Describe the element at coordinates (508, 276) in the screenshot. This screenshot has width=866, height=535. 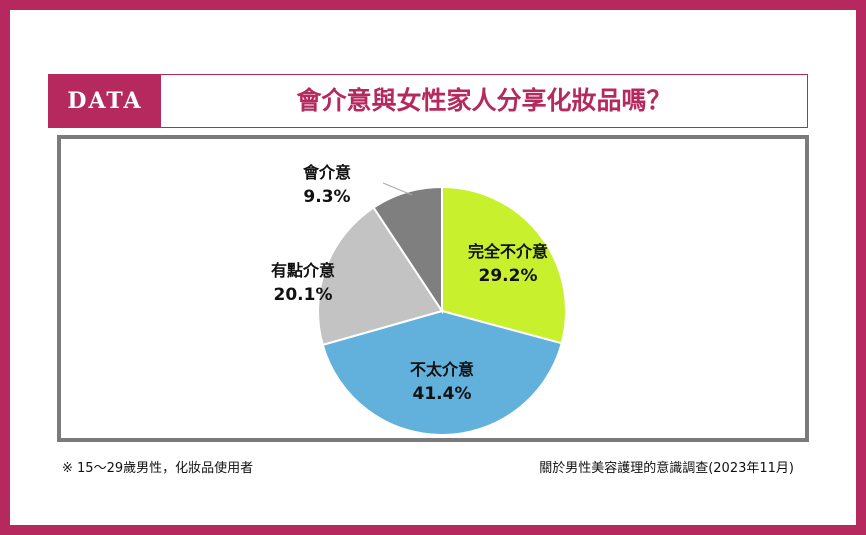
I see `slice-value-1: 29.2%` at that location.